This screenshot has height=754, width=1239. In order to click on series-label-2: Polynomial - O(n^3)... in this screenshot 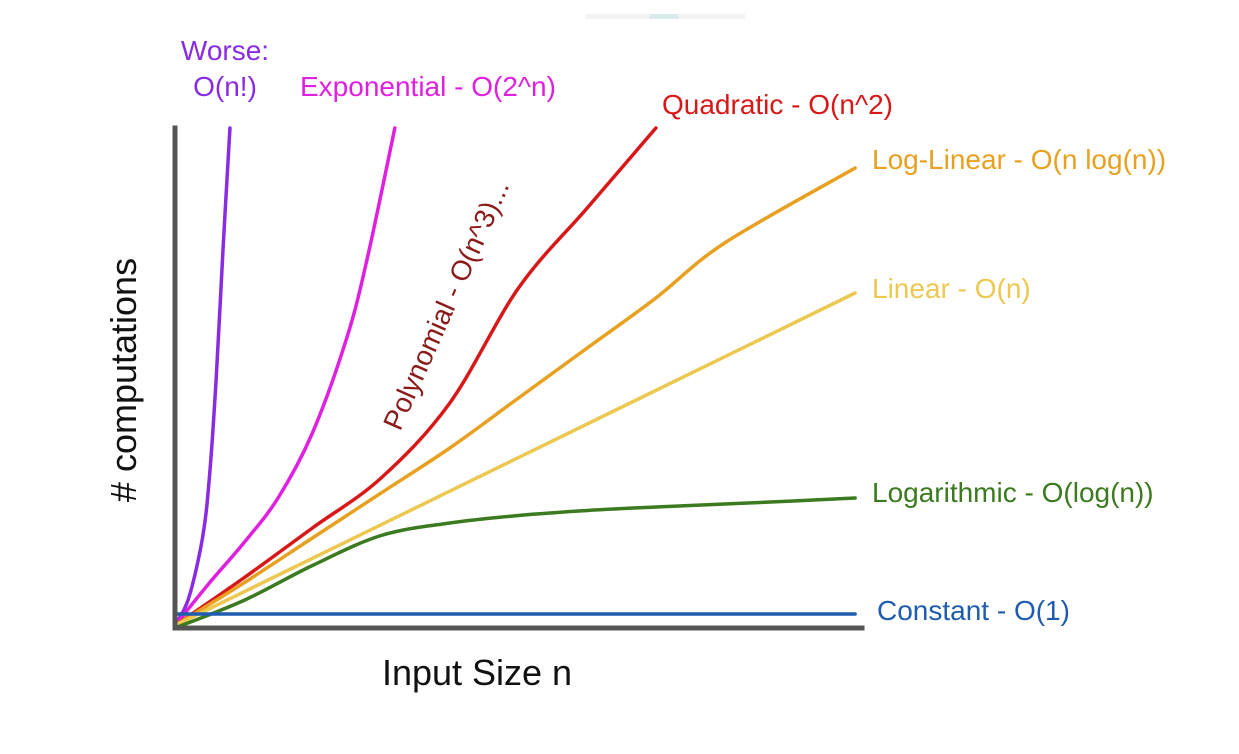, I will do `click(446, 304)`.